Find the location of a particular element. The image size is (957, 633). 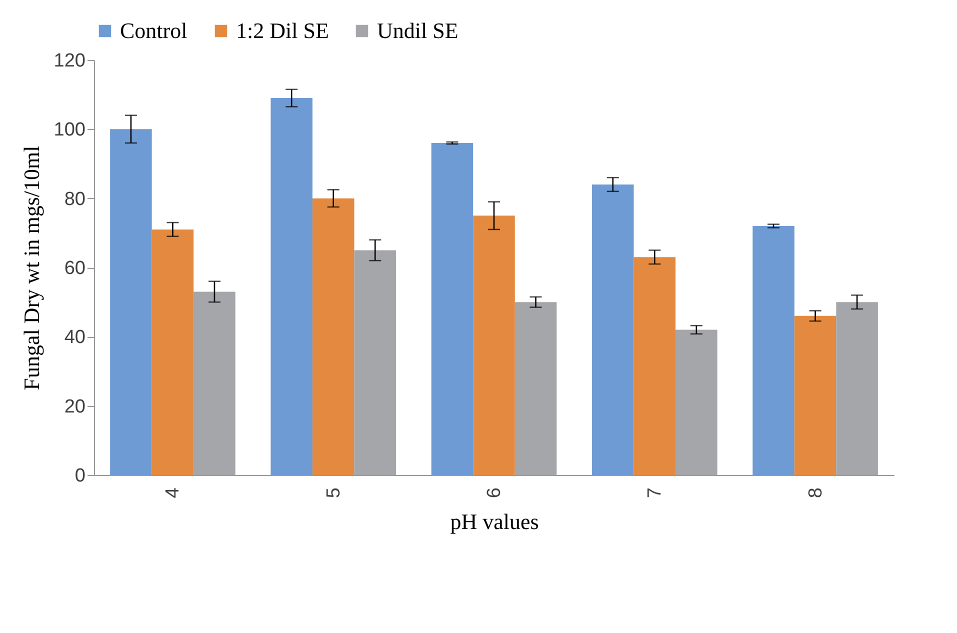

x-tick-label: 6 is located at coordinates (494, 493).